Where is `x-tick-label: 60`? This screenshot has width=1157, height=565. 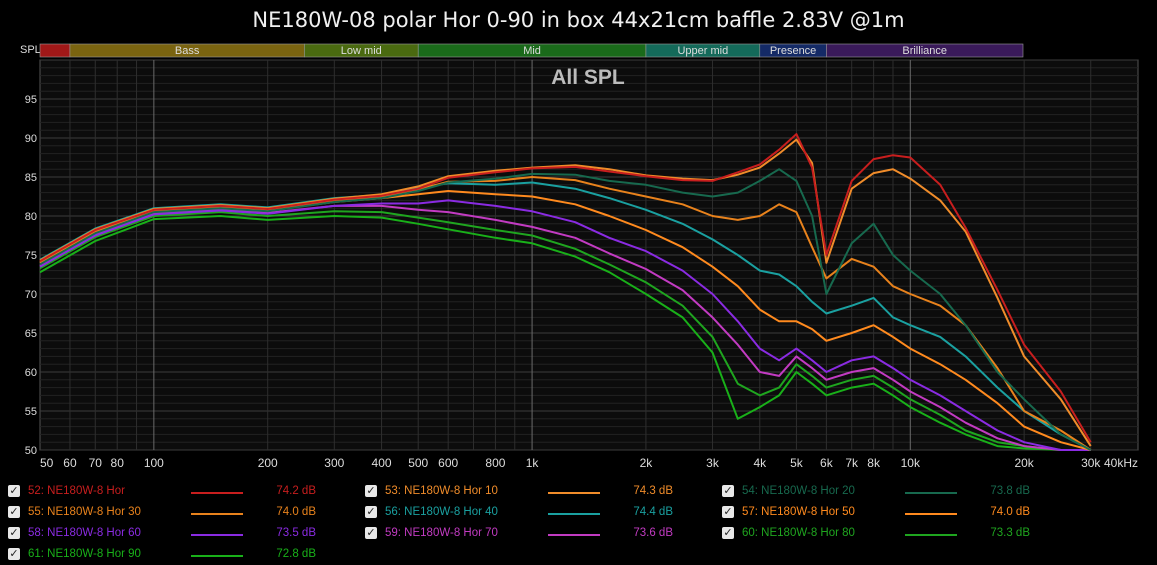 x-tick-label: 60 is located at coordinates (70, 463).